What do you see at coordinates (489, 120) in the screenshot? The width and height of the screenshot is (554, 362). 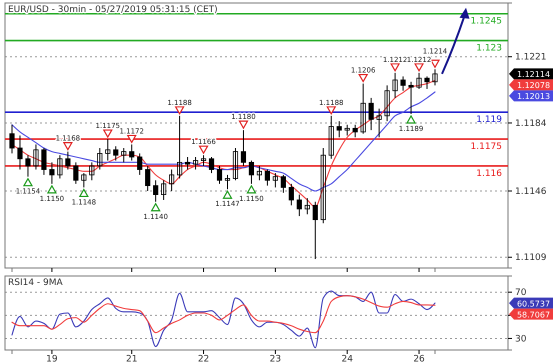 I see `ref-line-label: 1.119` at bounding box center [489, 120].